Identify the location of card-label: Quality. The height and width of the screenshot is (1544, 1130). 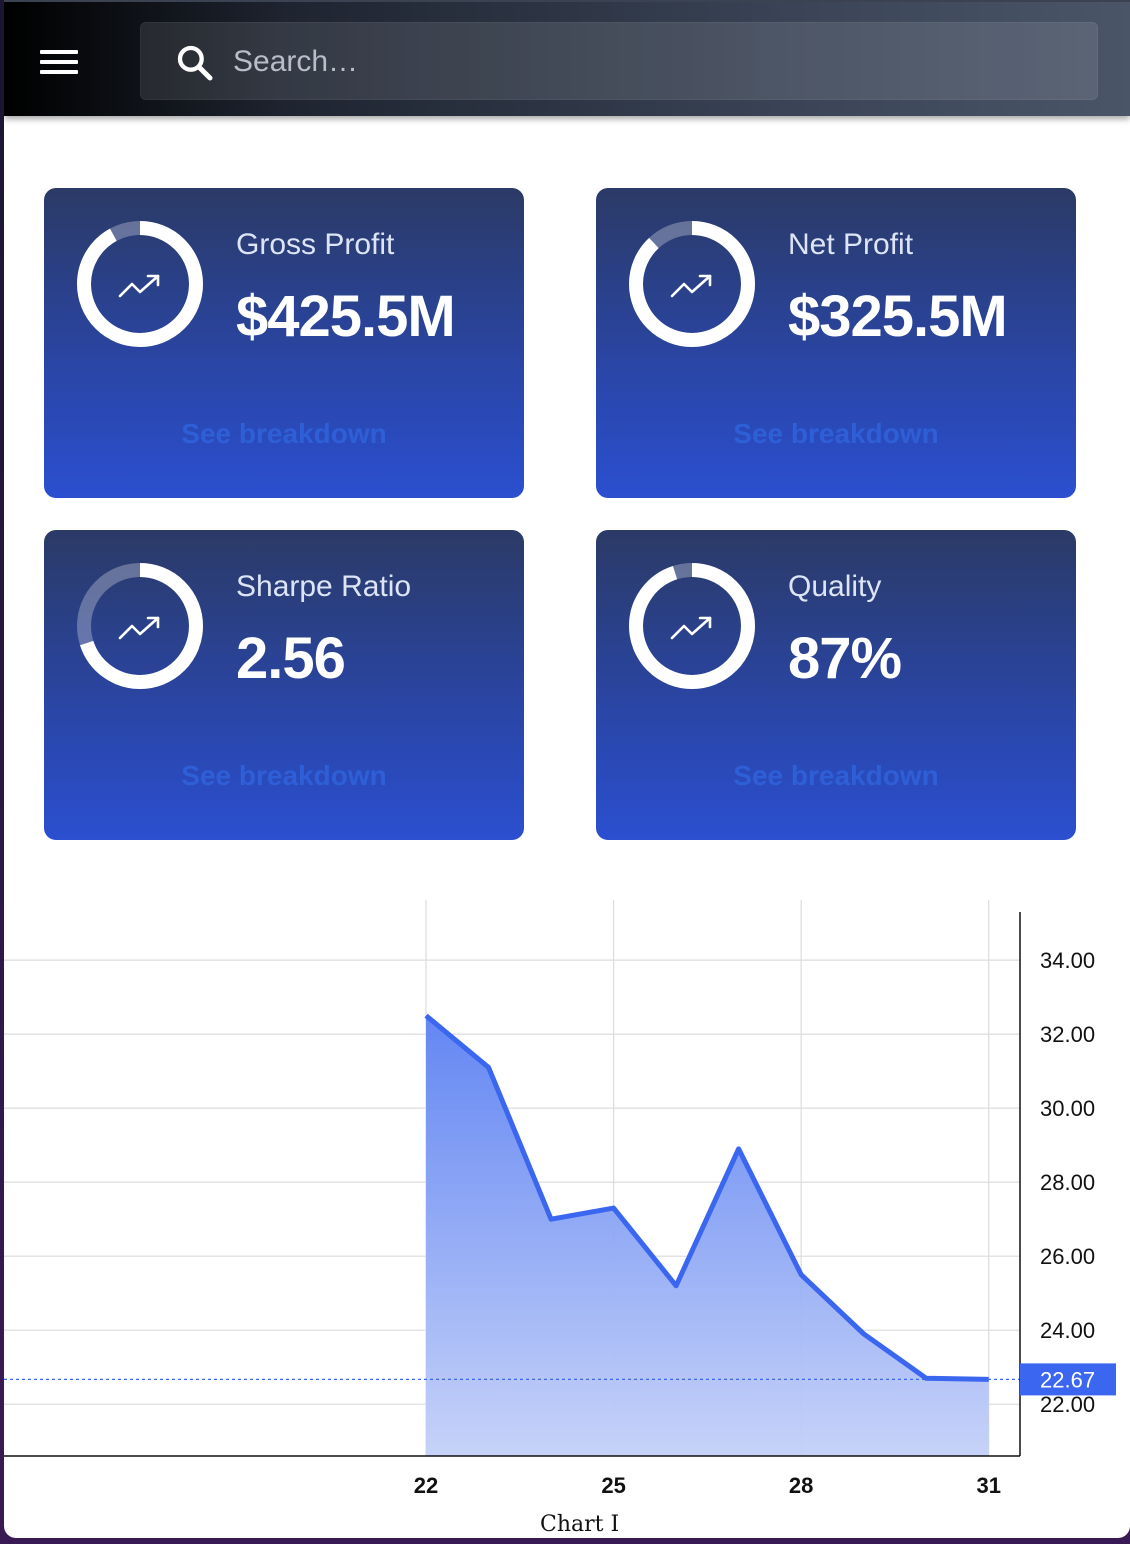
(835, 586).